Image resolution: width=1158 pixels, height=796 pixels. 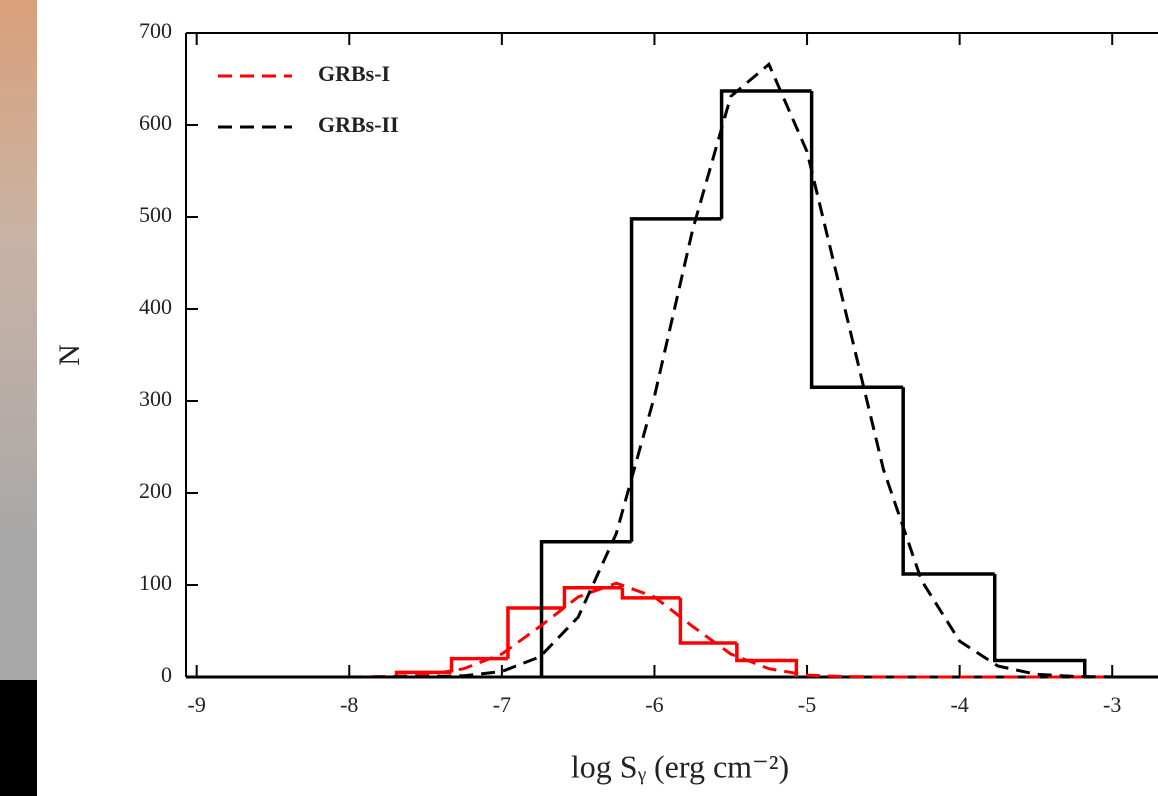 What do you see at coordinates (197, 704) in the screenshot?
I see `x-tick-label: -9` at bounding box center [197, 704].